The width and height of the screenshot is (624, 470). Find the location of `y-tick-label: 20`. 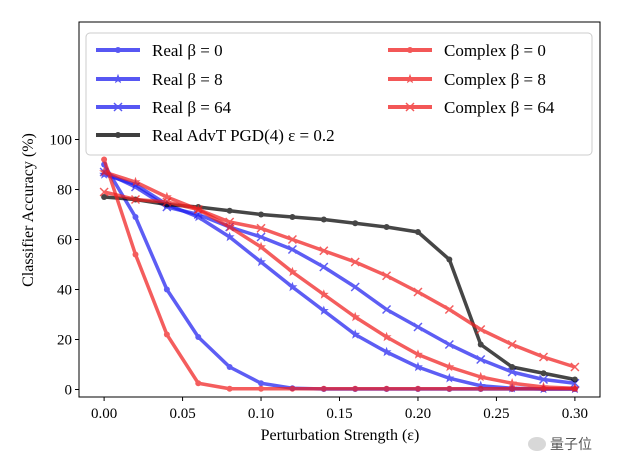

y-tick-label: 20 is located at coordinates (64, 341).